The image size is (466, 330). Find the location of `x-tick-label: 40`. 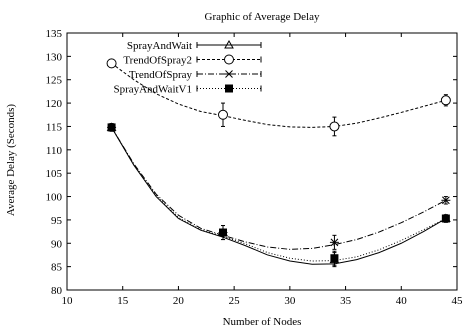

x-tick-label: 40 is located at coordinates (402, 301).